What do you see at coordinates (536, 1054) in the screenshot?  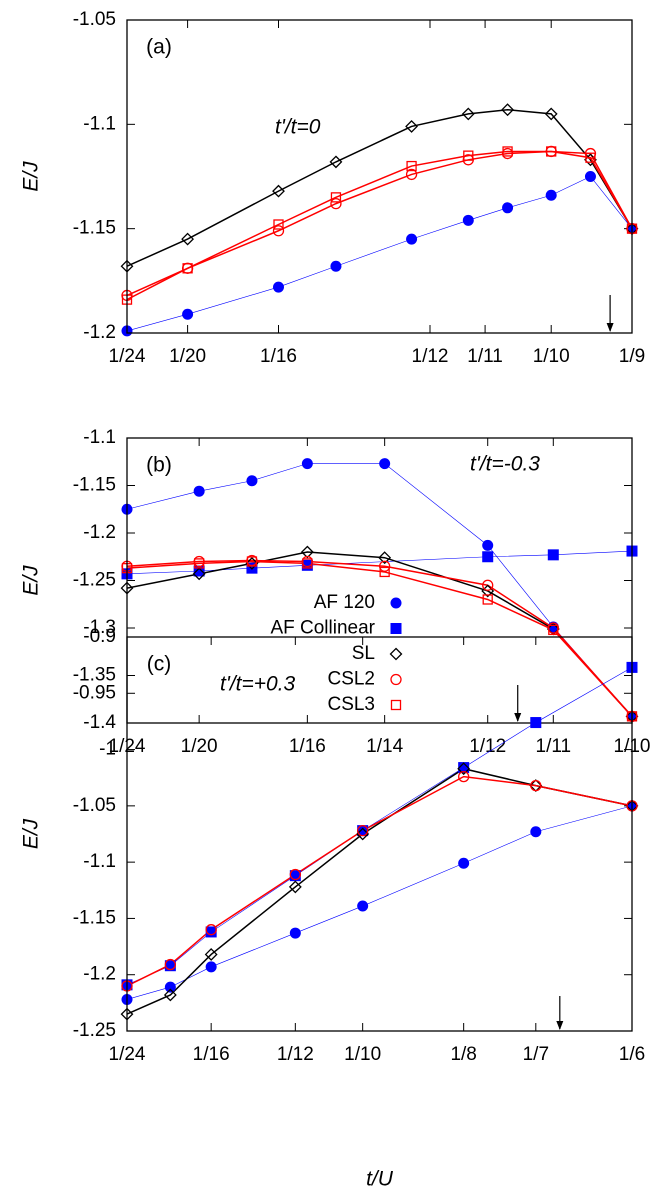 I see `x-tick-label: 1/7` at bounding box center [536, 1054].